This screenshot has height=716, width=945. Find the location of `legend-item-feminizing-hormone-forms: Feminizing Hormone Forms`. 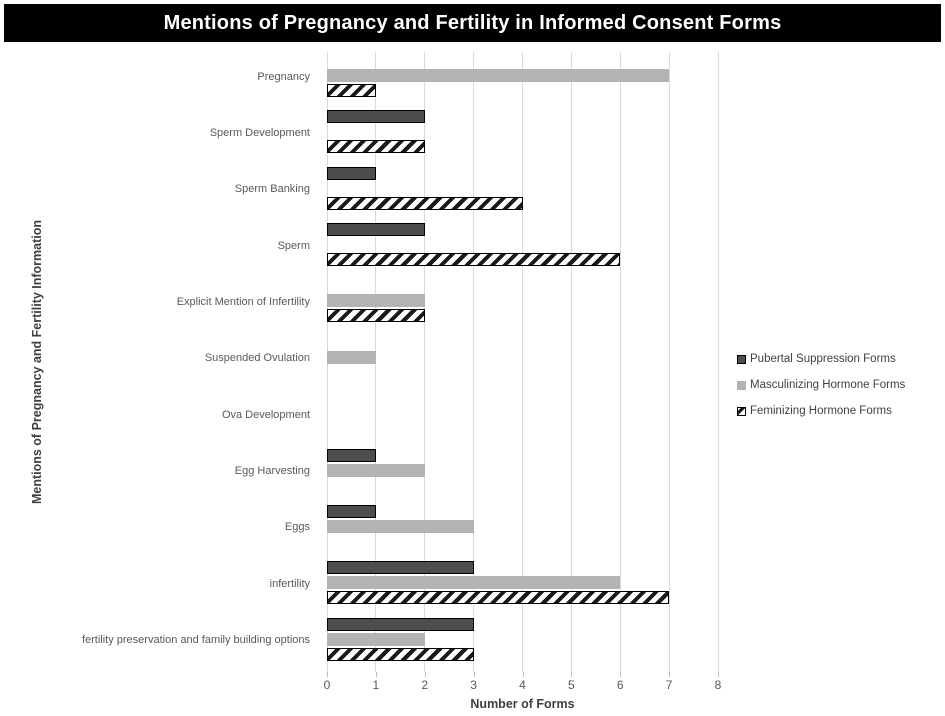

legend-item-feminizing-hormone-forms: Feminizing Hormone Forms is located at coordinates (821, 411).